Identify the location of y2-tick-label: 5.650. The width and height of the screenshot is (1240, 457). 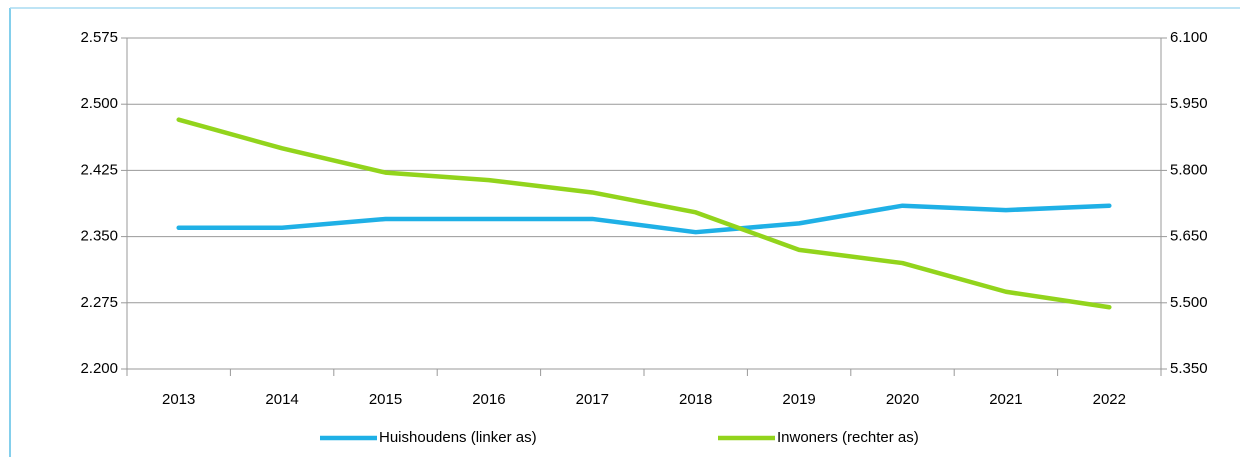
(1189, 236).